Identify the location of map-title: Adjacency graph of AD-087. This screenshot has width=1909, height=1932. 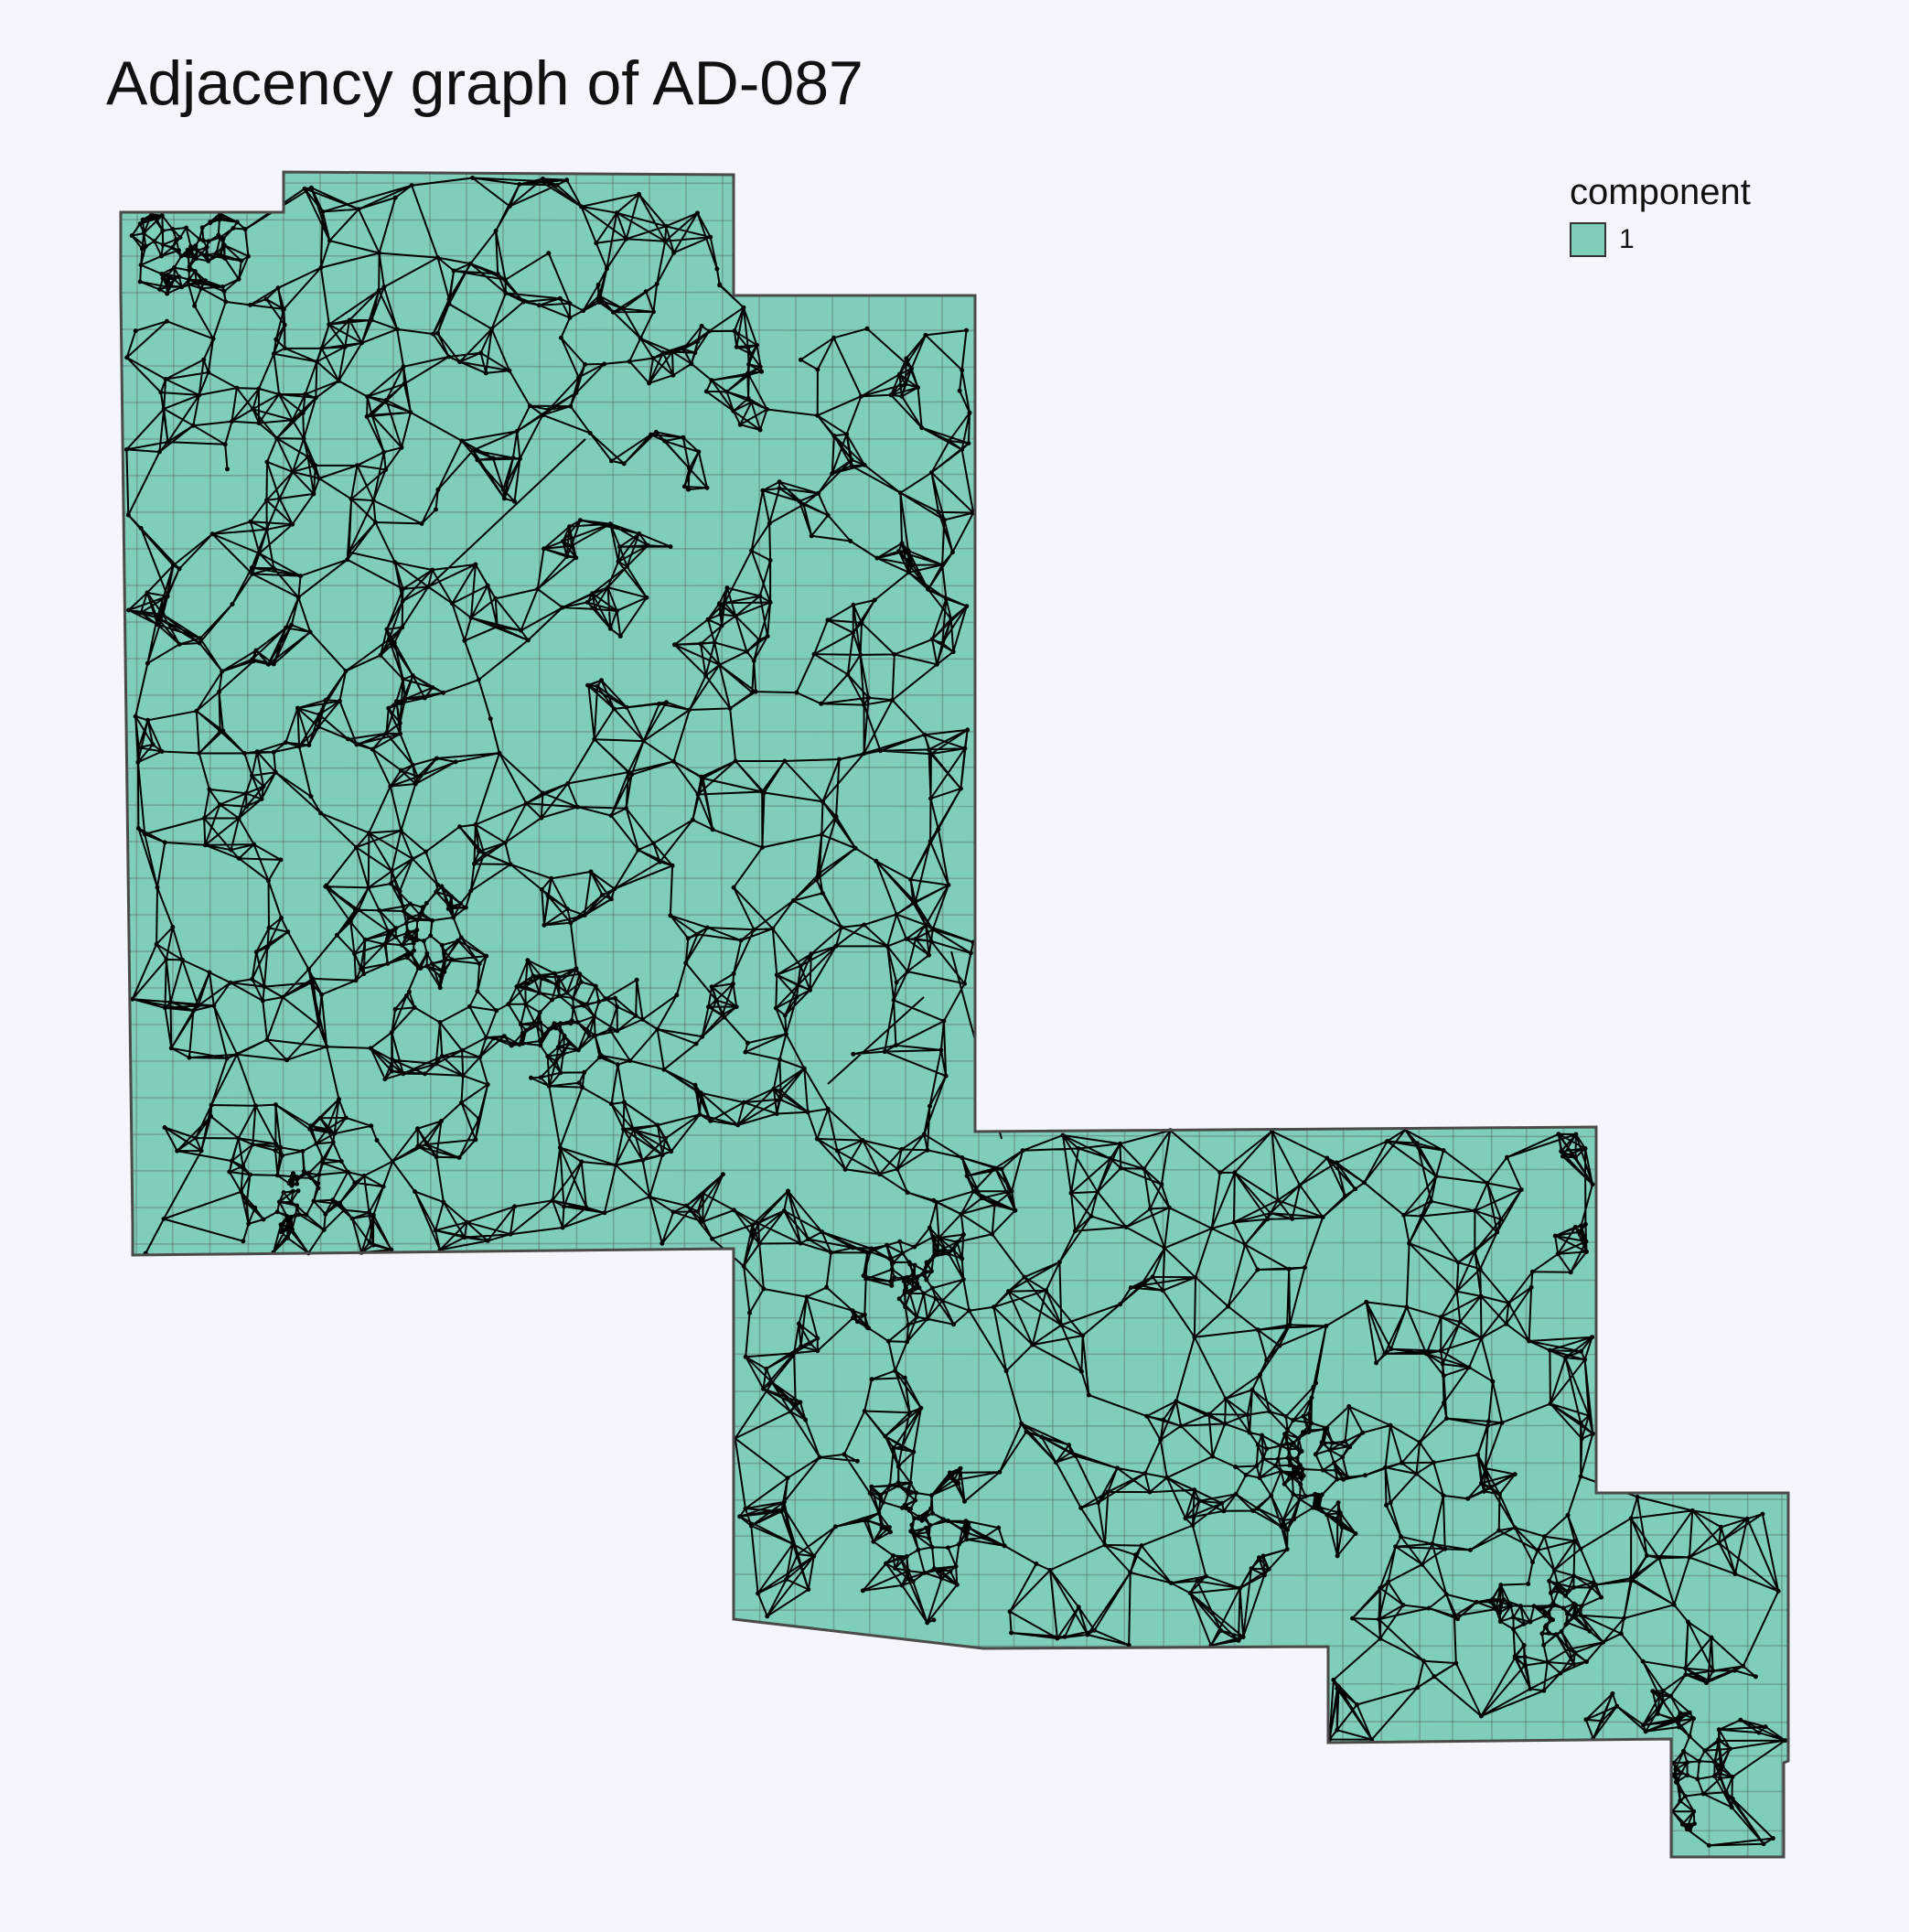
(484, 83).